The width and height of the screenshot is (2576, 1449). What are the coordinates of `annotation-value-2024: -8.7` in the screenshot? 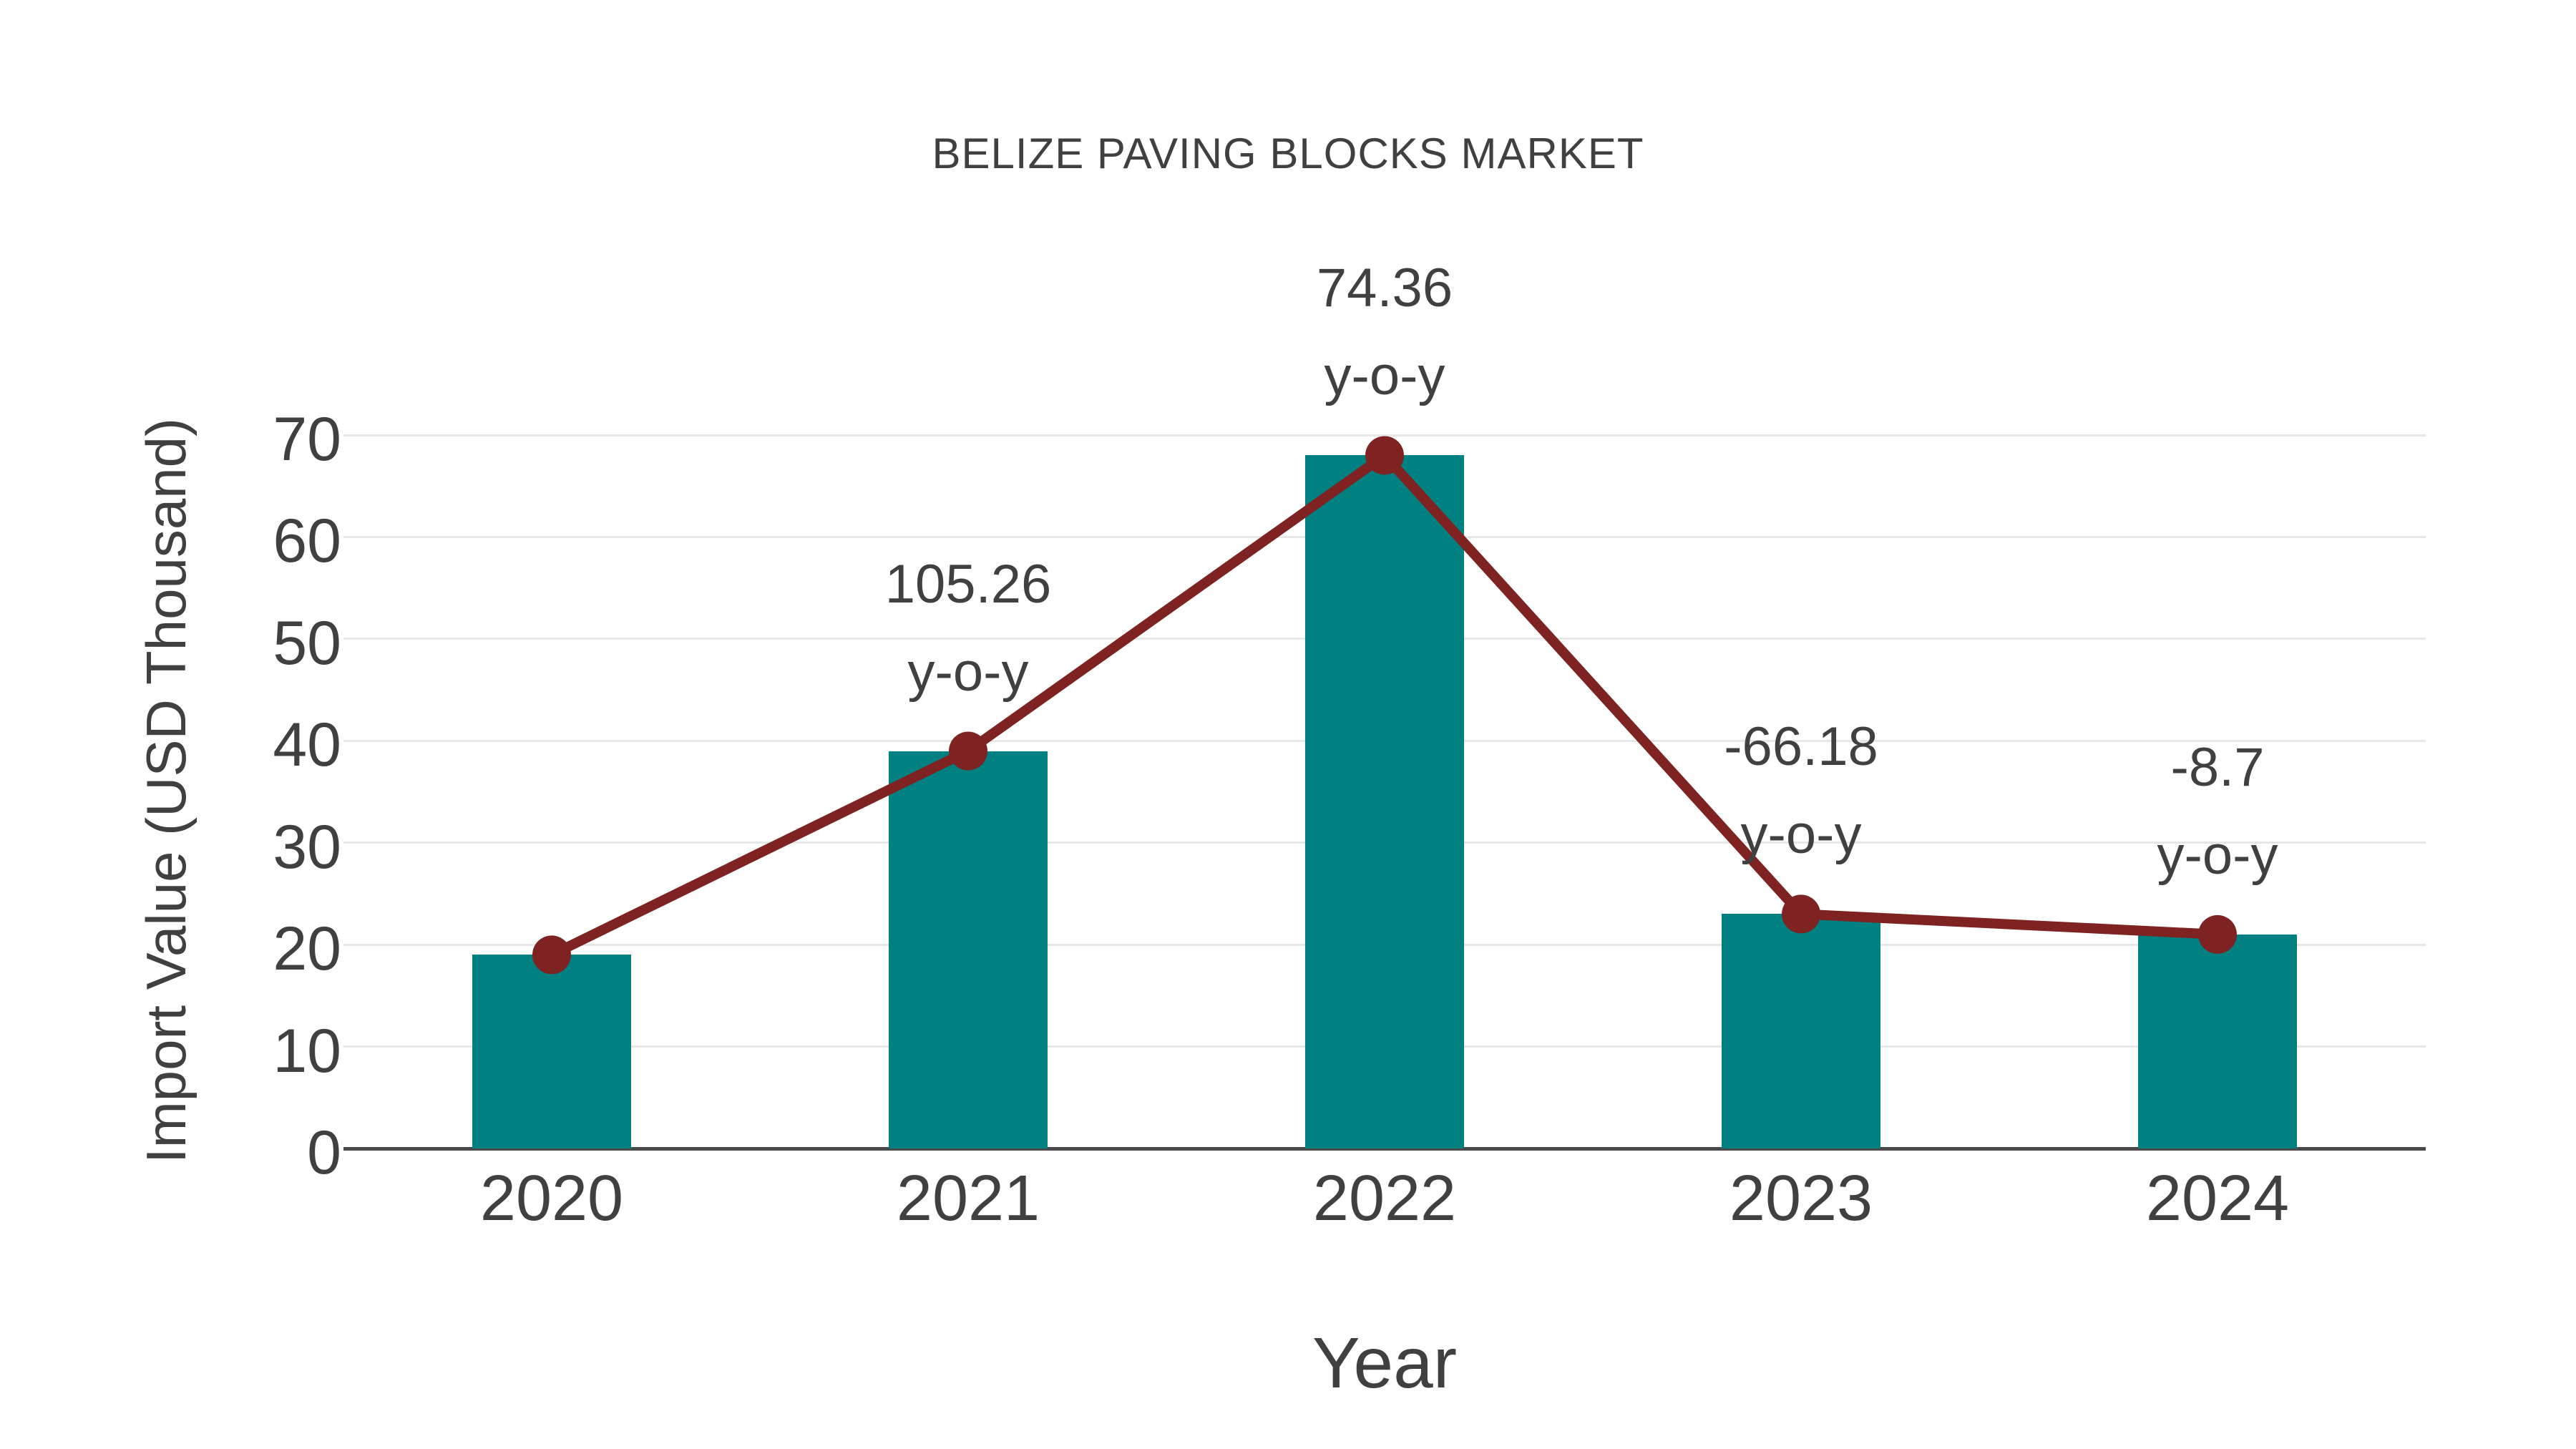 It's located at (2217, 767).